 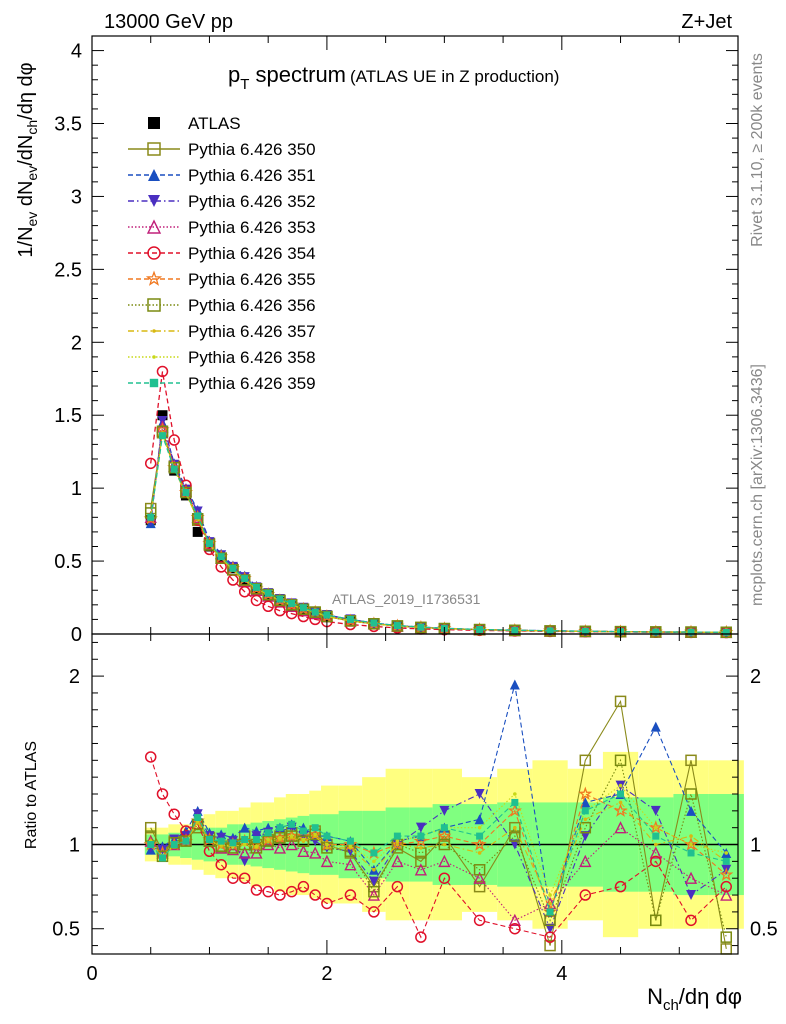 What do you see at coordinates (74, 846) in the screenshot?
I see `ratio-y-tick-label: 1` at bounding box center [74, 846].